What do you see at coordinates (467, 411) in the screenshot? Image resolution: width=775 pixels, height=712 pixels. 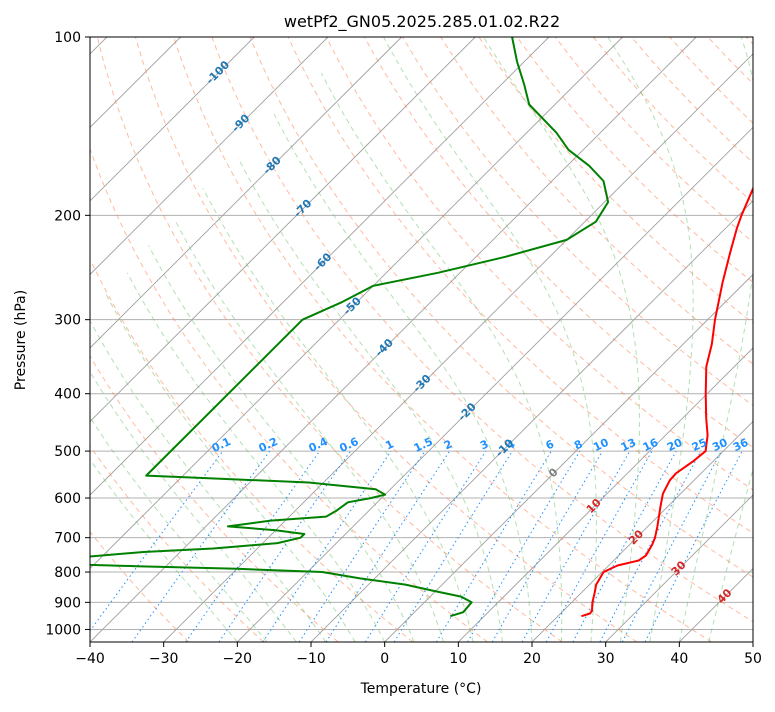 I see `isotherm-label: -20` at bounding box center [467, 411].